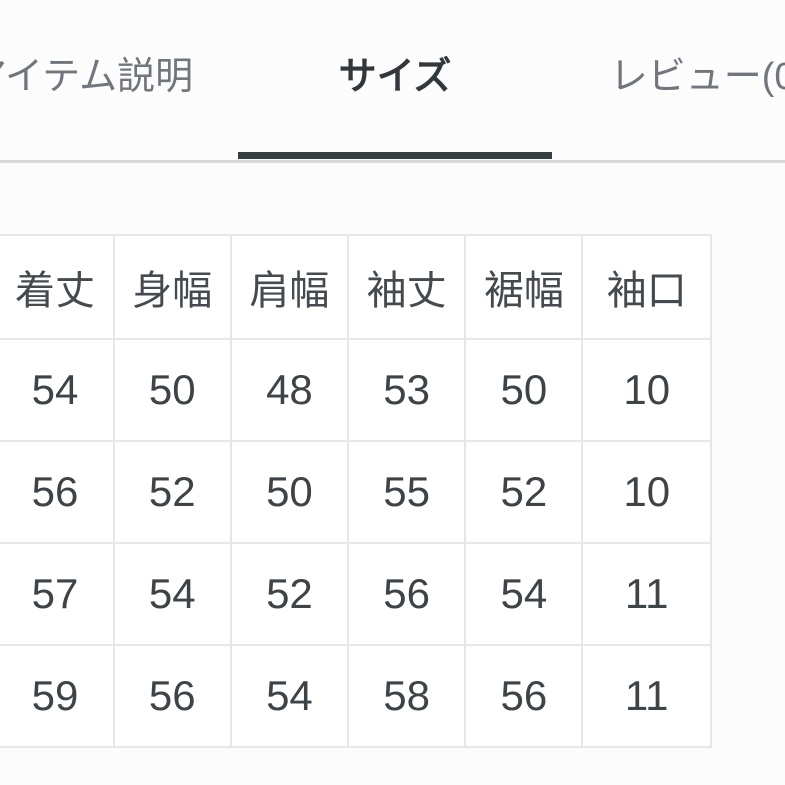 The image size is (785, 785). I want to click on size-value-cell: 59, so click(57, 696).